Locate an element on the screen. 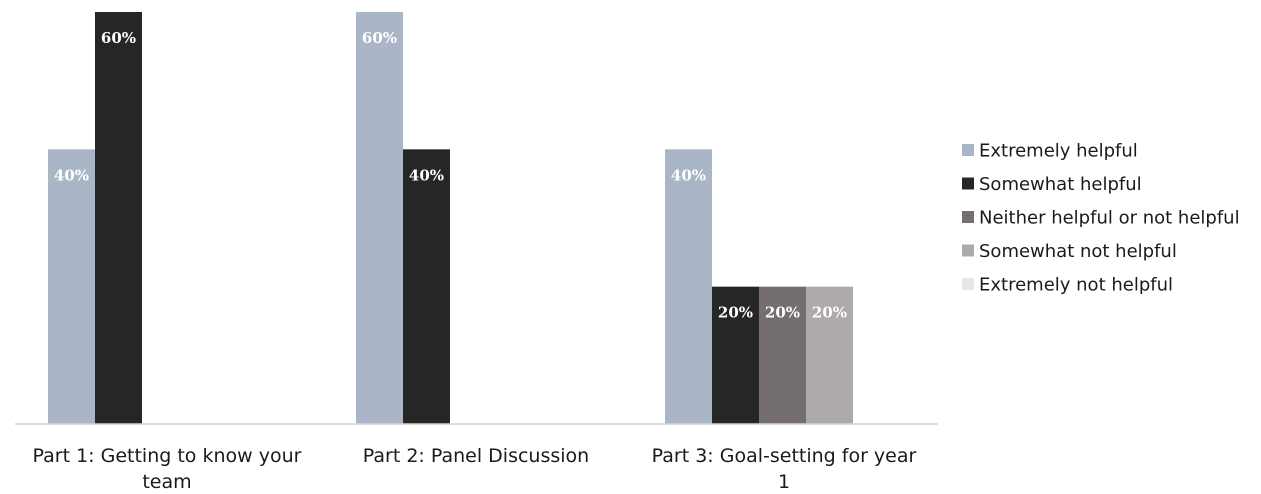 The width and height of the screenshot is (1261, 494). legend-label-somewhat-helpful: Somewhat helpful is located at coordinates (1060, 184).